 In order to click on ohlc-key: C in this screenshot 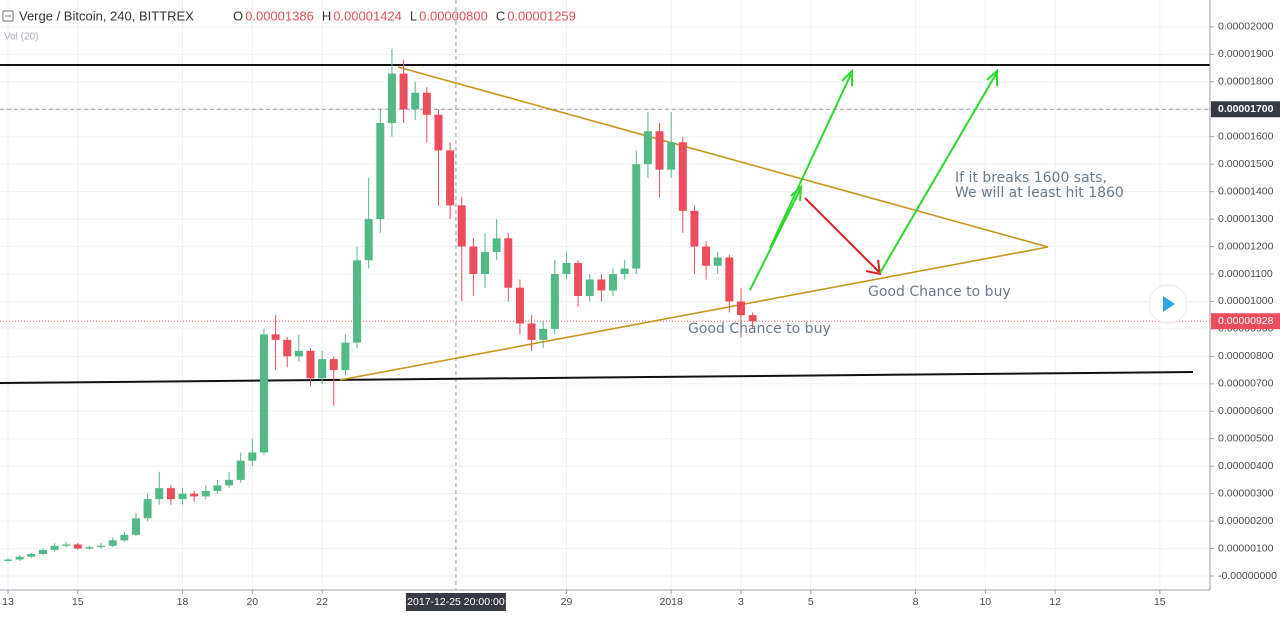, I will do `click(500, 15)`.